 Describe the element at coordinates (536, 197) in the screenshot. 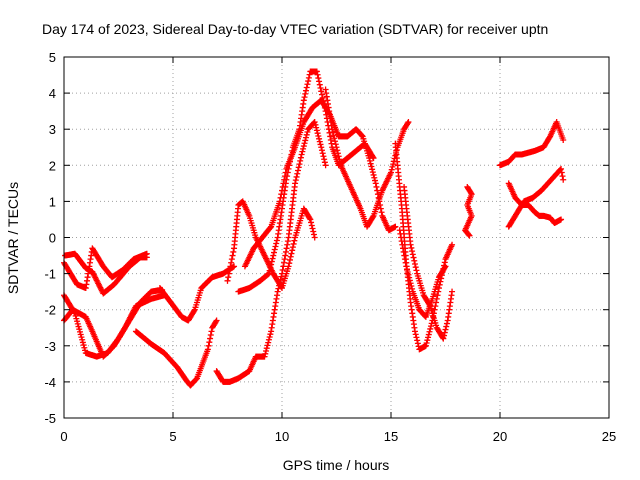

I see `series-track-q` at that location.